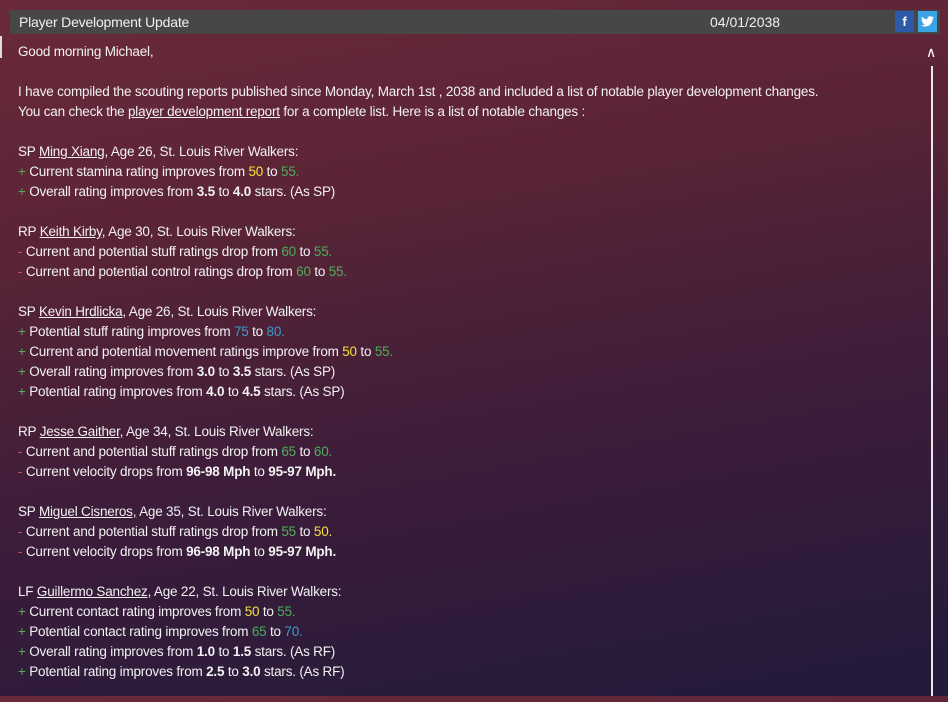  What do you see at coordinates (323, 451) in the screenshot?
I see `change-value: 60.` at bounding box center [323, 451].